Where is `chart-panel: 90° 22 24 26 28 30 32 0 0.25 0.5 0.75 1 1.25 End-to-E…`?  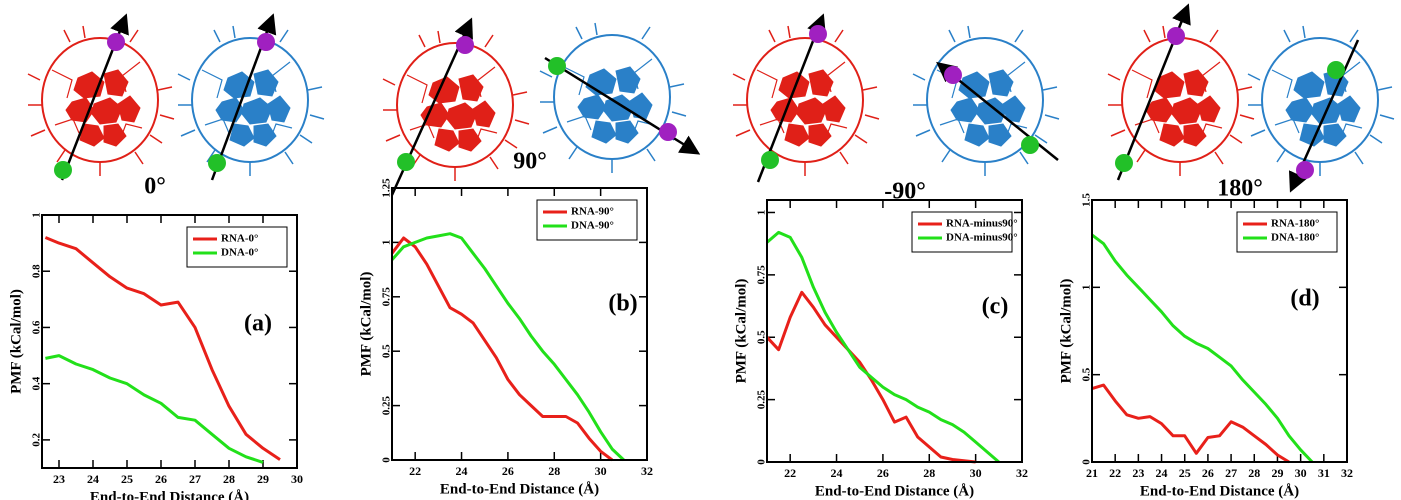
chart-panel: 90° 22 24 26 28 30 32 0 0.25 0.5 0.75 1 1.25 End-to-E… is located at coordinates (505, 323).